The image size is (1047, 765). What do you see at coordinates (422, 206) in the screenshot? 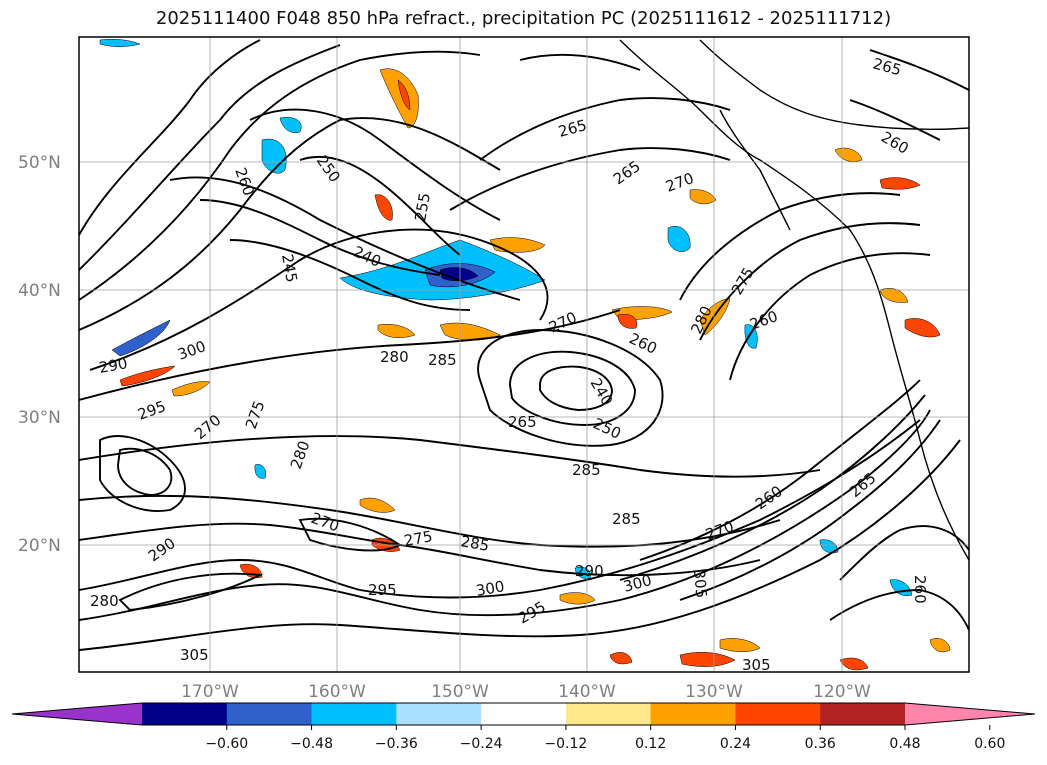
I see `contour-label: 255` at bounding box center [422, 206].